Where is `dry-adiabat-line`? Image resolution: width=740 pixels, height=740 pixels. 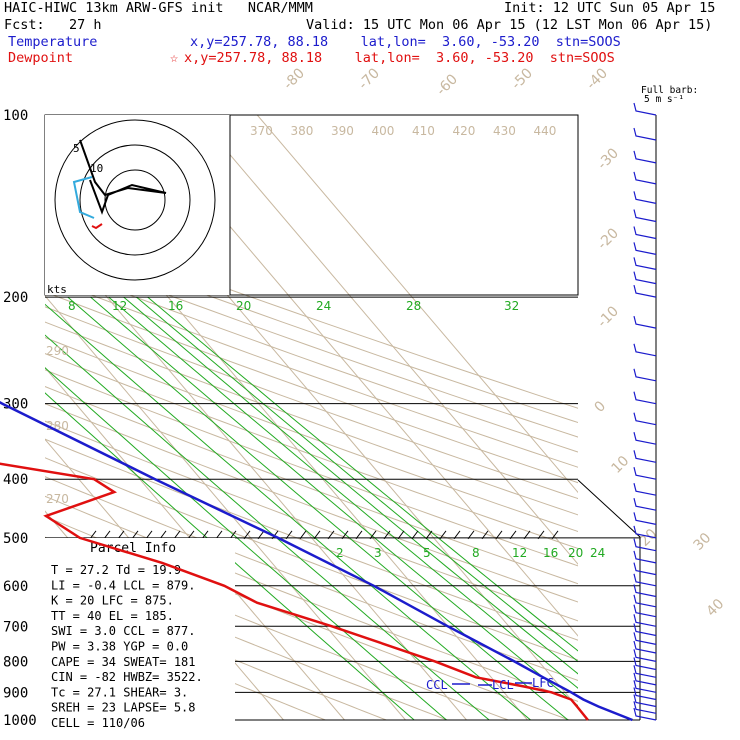 dry-adiabat-line is located at coordinates (216, 650).